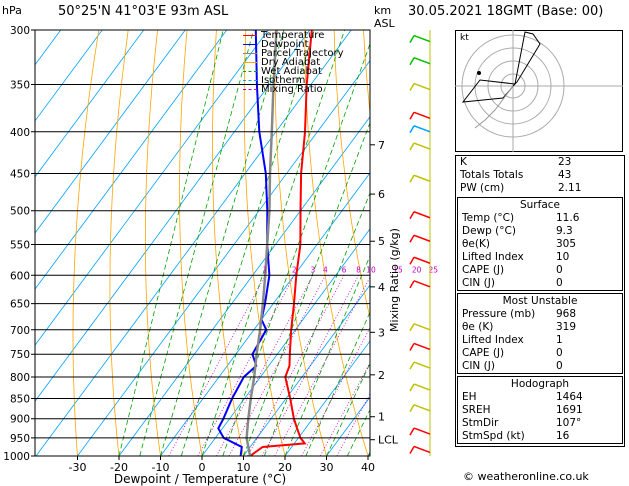  Describe the element at coordinates (20, 378) in the screenshot. I see `pressure-tick-label: 800` at that location.